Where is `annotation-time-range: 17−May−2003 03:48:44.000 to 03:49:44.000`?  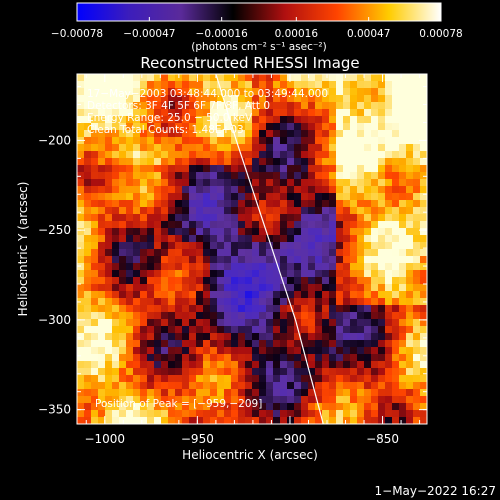
annotation-time-range: 17−May−2003 03:48:44.000 to 03:49:44.000 is located at coordinates (207, 94).